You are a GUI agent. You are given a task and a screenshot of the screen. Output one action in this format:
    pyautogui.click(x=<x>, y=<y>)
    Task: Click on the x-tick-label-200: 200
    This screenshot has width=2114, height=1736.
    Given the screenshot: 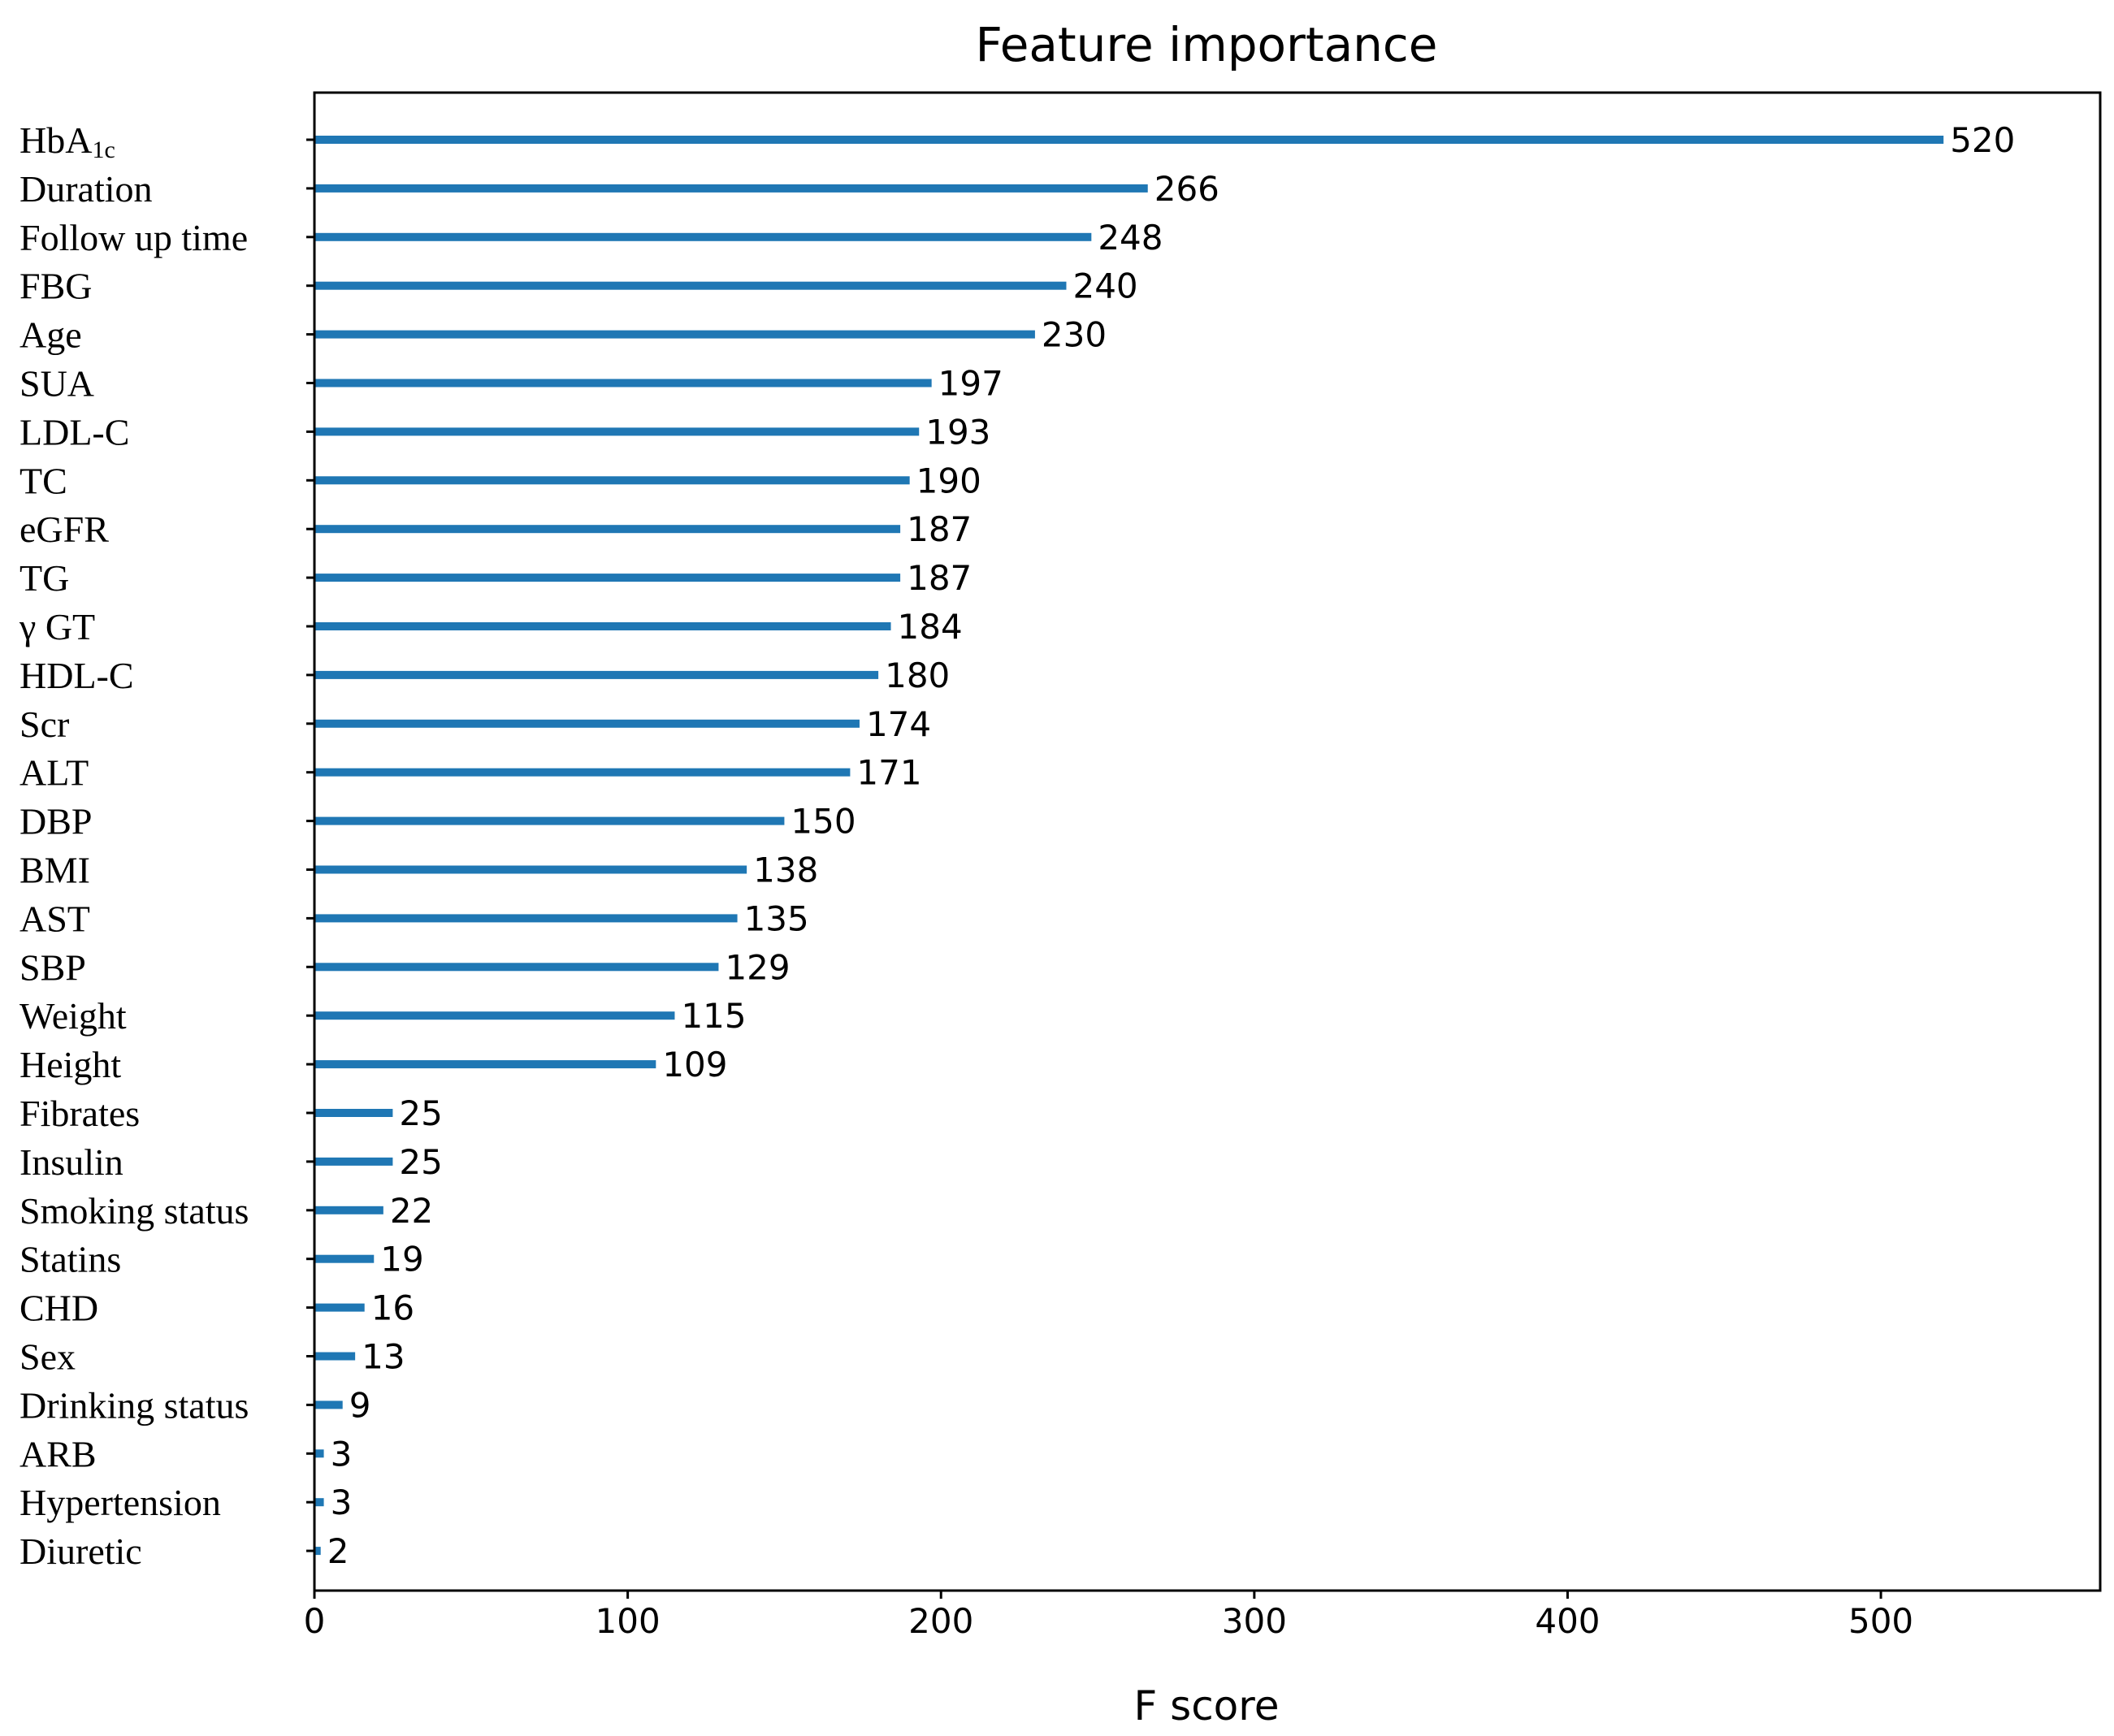 What is the action you would take?
    pyautogui.click(x=940, y=1621)
    